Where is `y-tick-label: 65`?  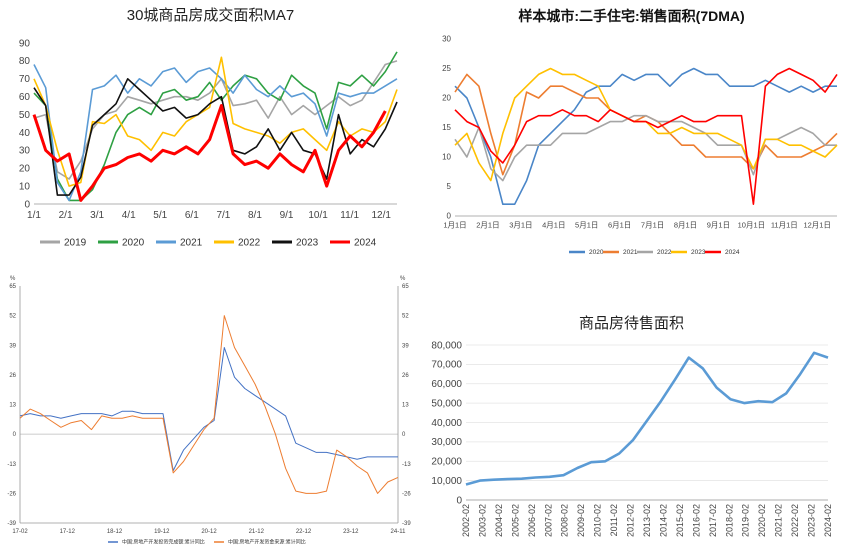
y-tick-label: 65 is located at coordinates (12, 287).